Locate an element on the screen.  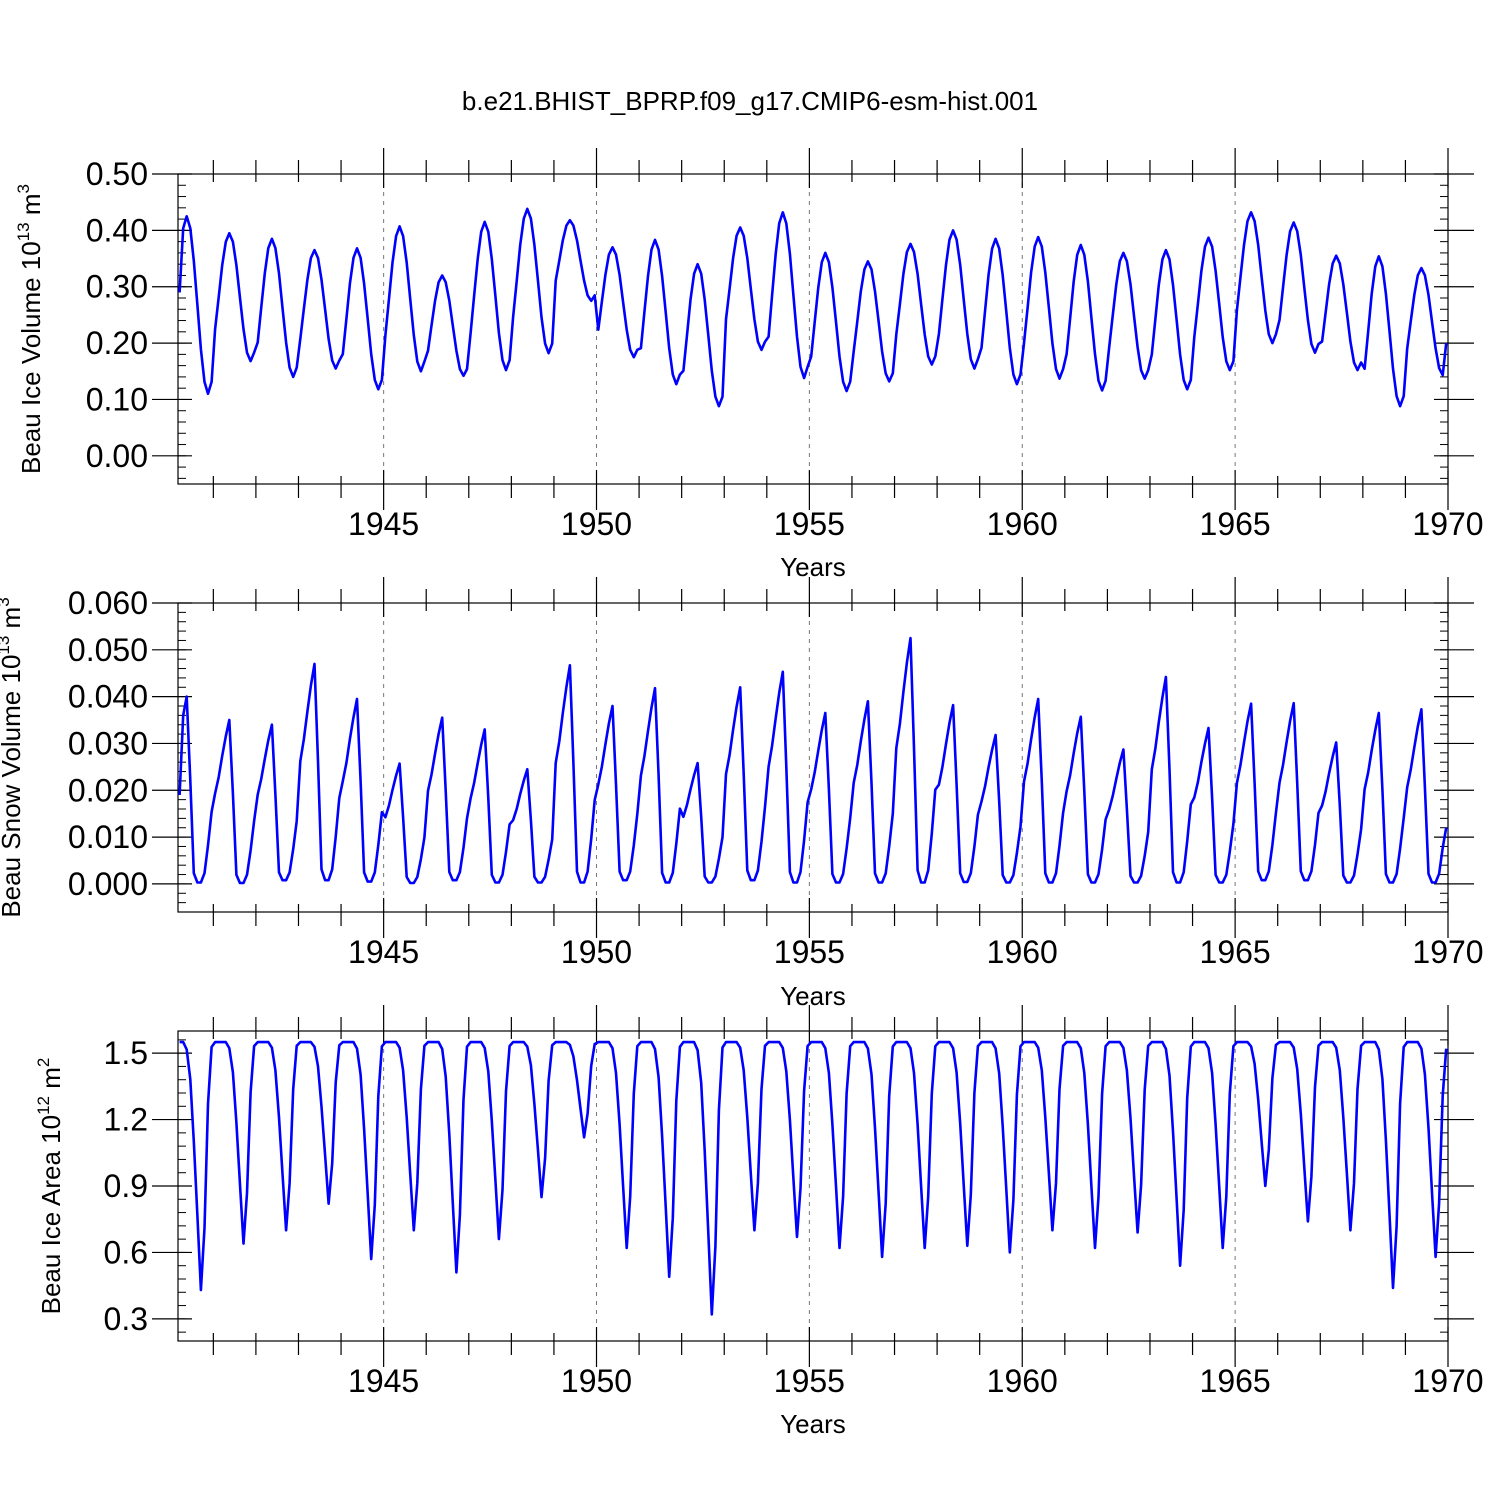
y-axis-title: Beau Ice Volume 1013 m3 is located at coordinates (30, 329).